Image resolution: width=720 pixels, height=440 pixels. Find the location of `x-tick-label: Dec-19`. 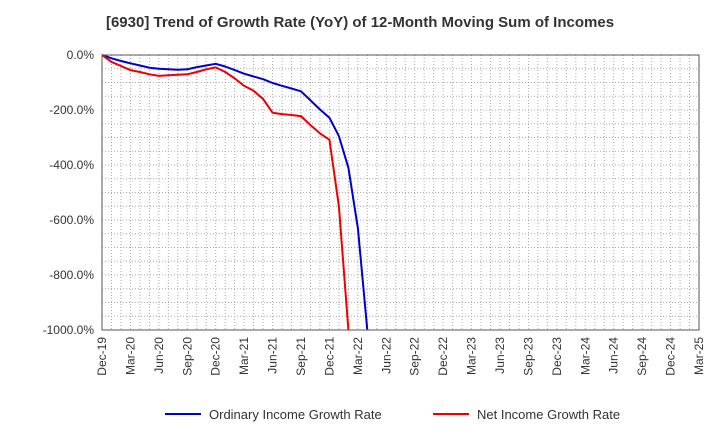

x-tick-label: Dec-19 is located at coordinates (102, 356).